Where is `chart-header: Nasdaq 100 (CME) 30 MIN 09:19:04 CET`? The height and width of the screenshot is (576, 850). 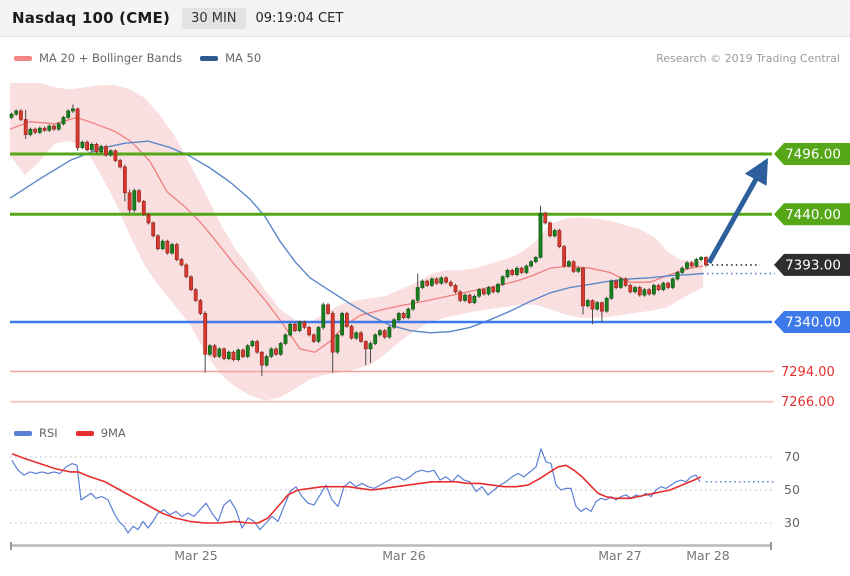 chart-header: Nasdaq 100 (CME) 30 MIN 09:19:04 CET is located at coordinates (425, 18).